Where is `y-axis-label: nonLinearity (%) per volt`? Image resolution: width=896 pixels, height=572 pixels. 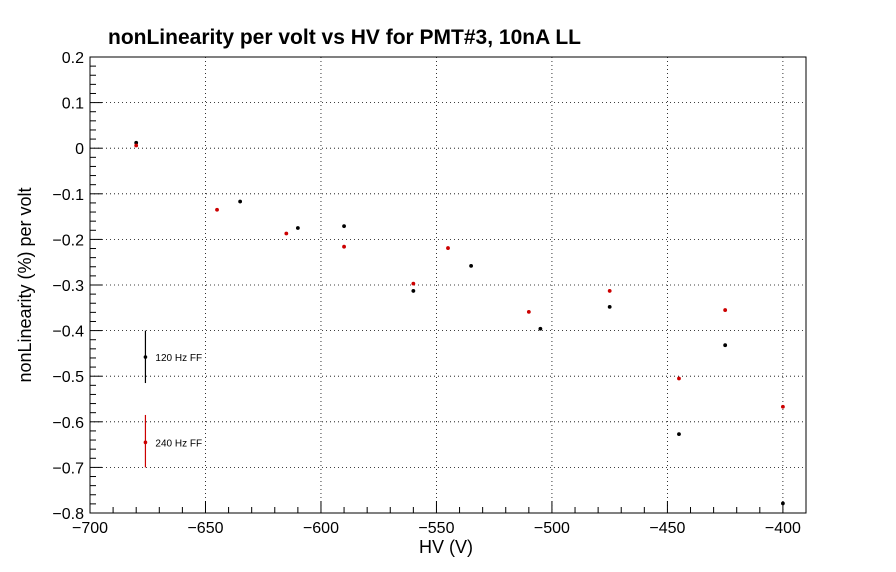
y-axis-label: nonLinearity (%) per volt is located at coordinates (25, 284).